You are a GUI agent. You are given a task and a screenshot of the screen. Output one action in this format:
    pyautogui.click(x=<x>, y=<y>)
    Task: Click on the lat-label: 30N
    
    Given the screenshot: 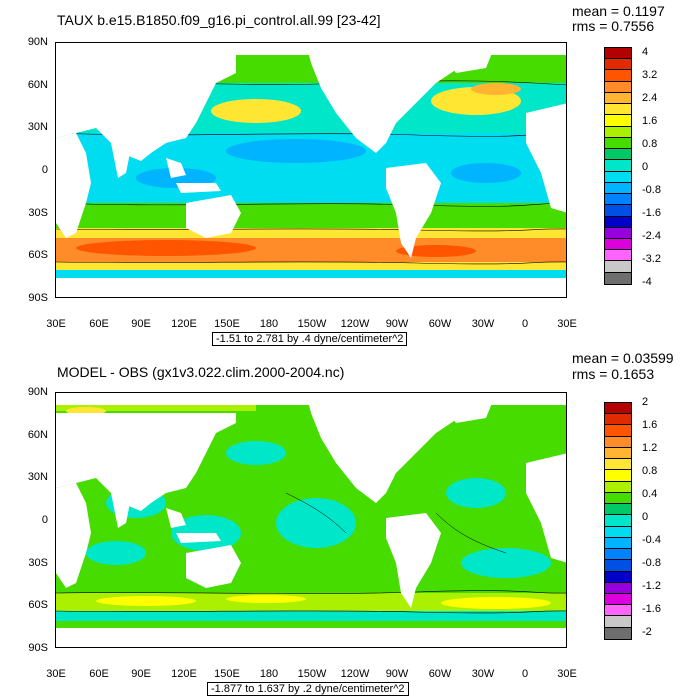 What is the action you would take?
    pyautogui.click(x=37, y=477)
    